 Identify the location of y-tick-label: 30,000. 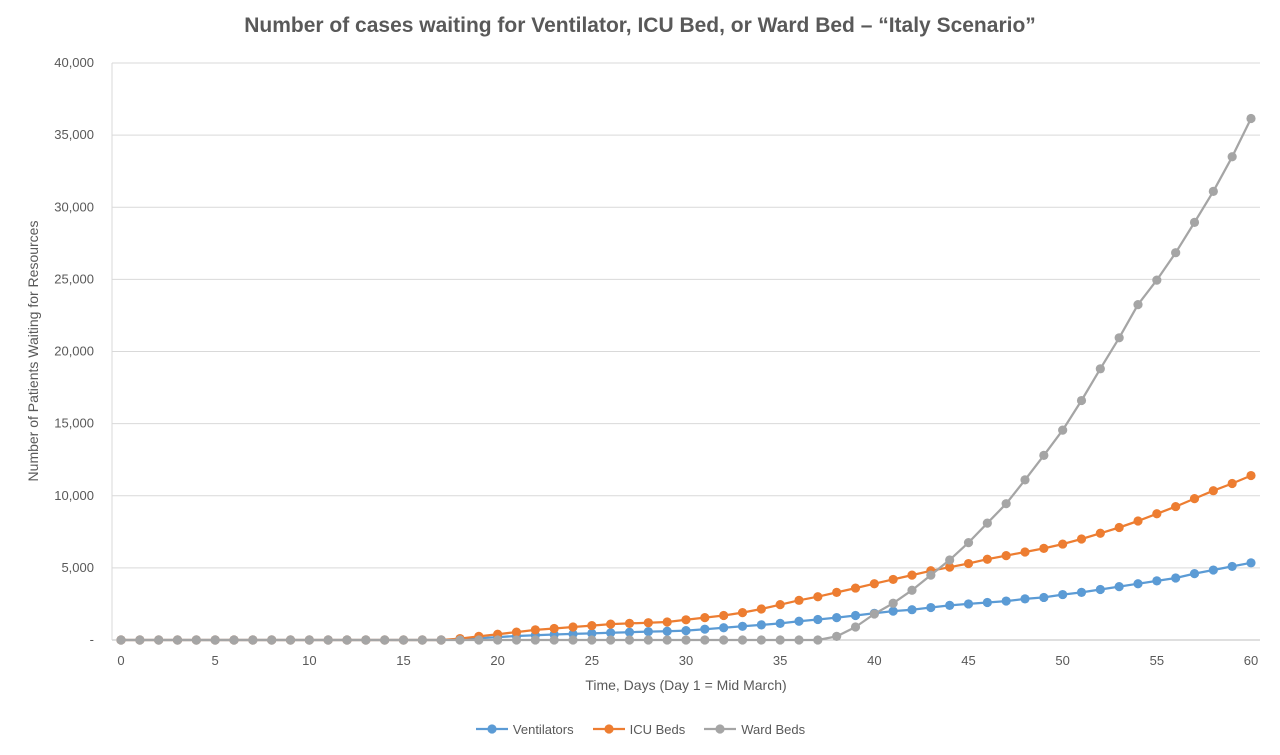
(74, 206).